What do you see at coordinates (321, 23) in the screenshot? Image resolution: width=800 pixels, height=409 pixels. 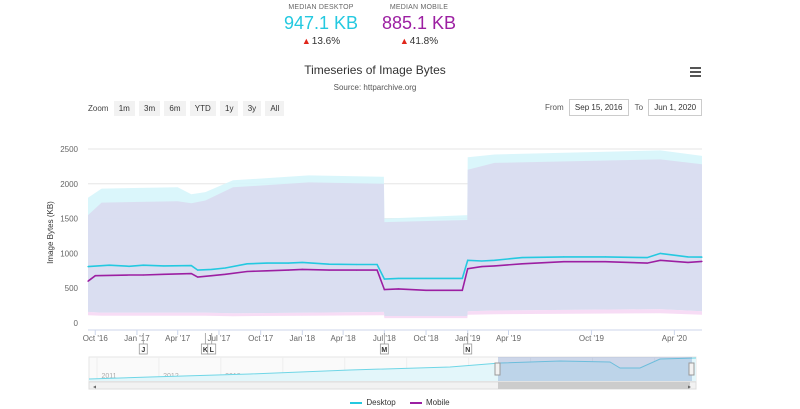 I see `median-desktop-value: 947.1 KB` at bounding box center [321, 23].